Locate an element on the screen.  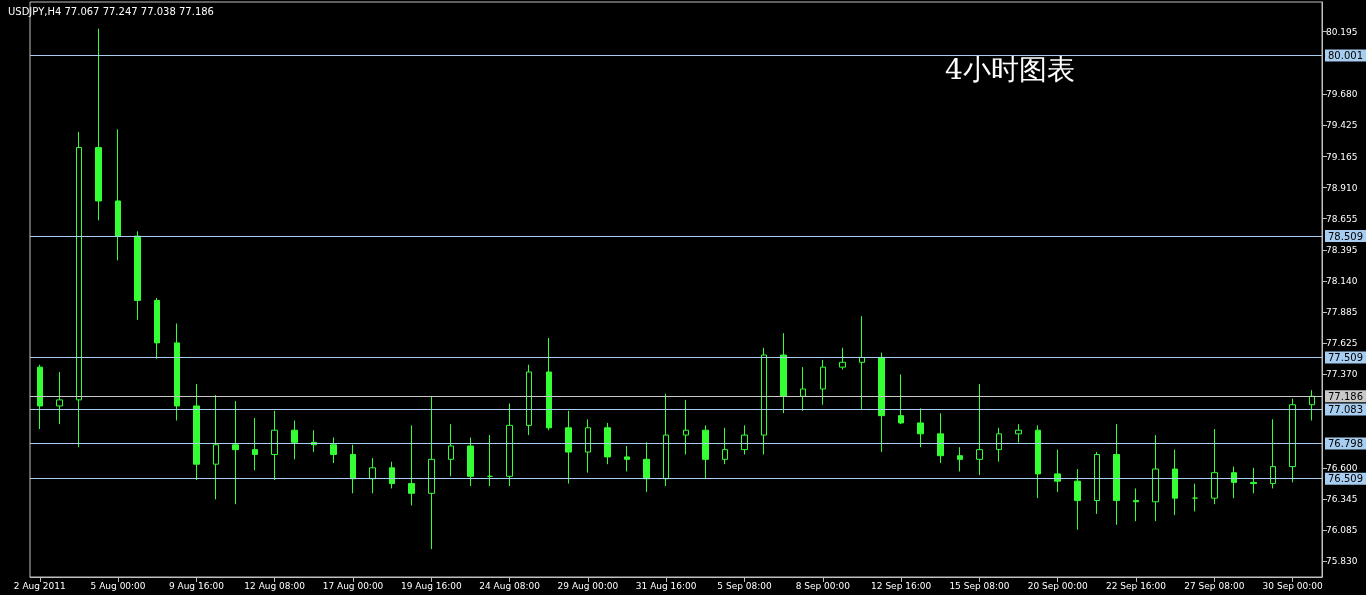
x-tick-label: 24 Aug 08:00 is located at coordinates (510, 585).